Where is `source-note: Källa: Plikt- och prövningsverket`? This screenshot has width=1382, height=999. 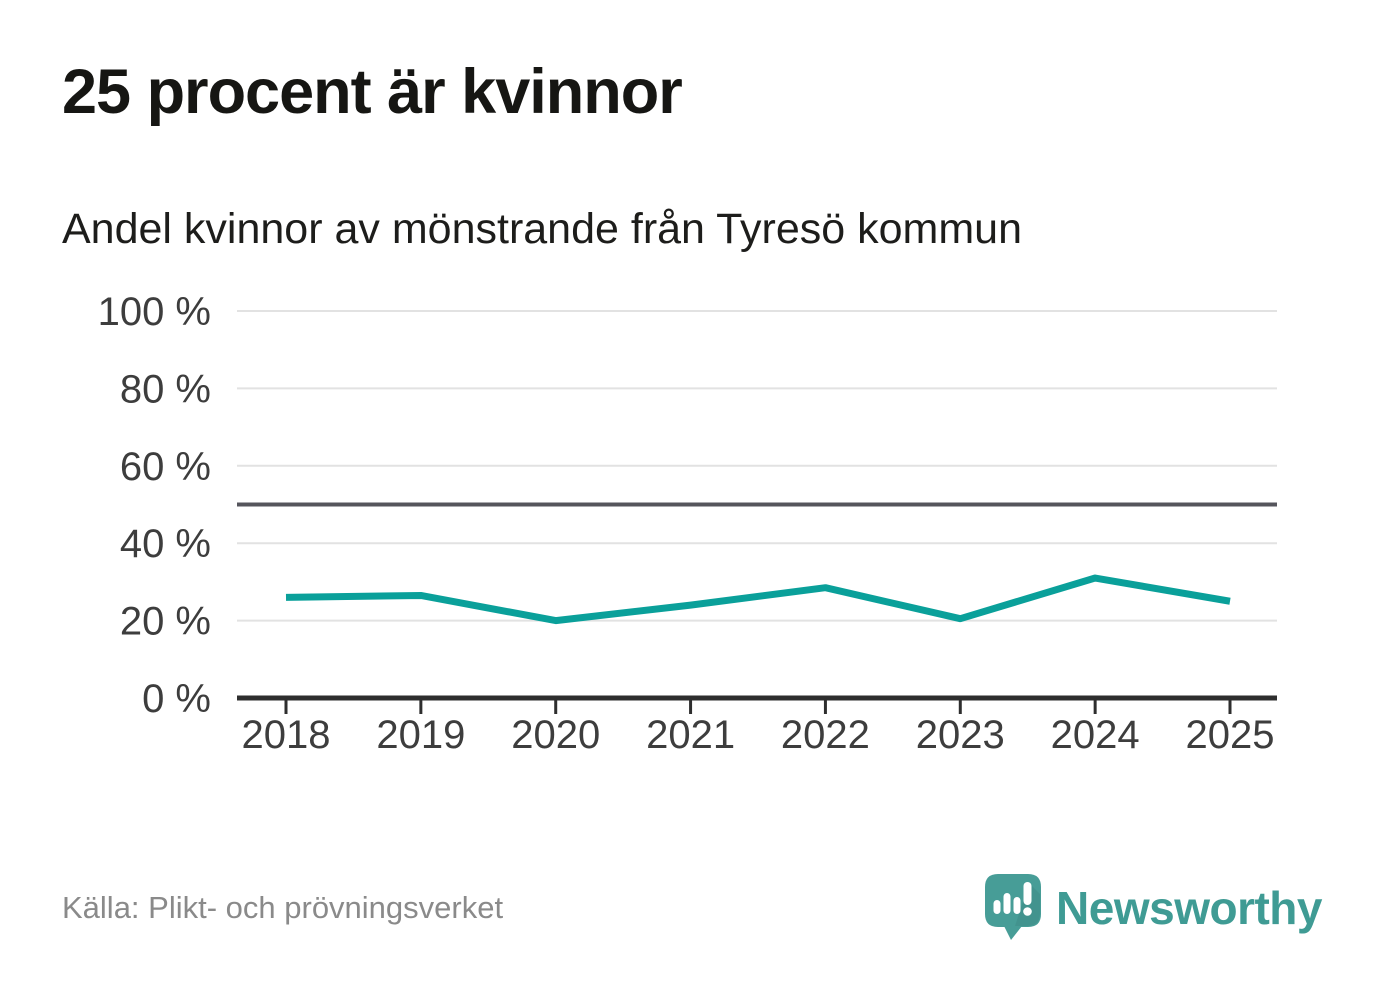
source-note: Källa: Plikt- och prövningsverket is located at coordinates (283, 907).